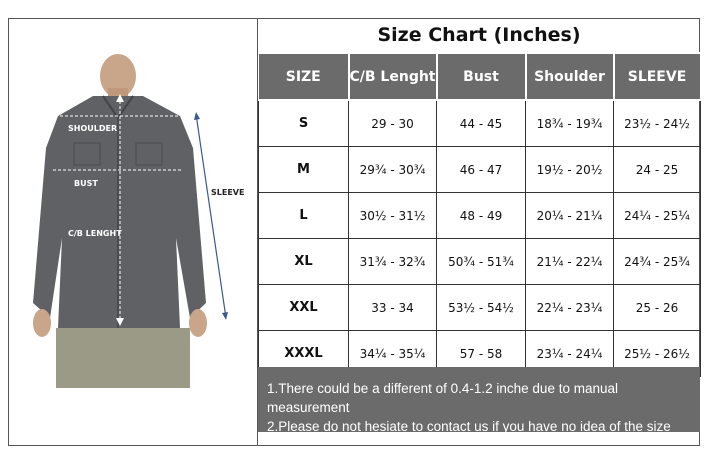 This screenshot has width=720, height=455. Describe the element at coordinates (303, 307) in the screenshot. I see `size-cell: XXL` at that location.